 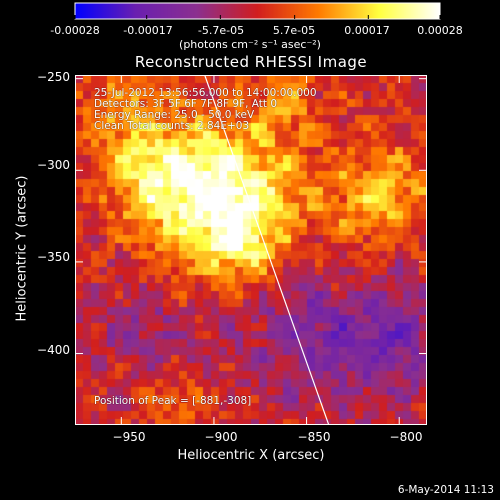 What do you see at coordinates (53, 77) in the screenshot?
I see `y-tick-label: −250` at bounding box center [53, 77].